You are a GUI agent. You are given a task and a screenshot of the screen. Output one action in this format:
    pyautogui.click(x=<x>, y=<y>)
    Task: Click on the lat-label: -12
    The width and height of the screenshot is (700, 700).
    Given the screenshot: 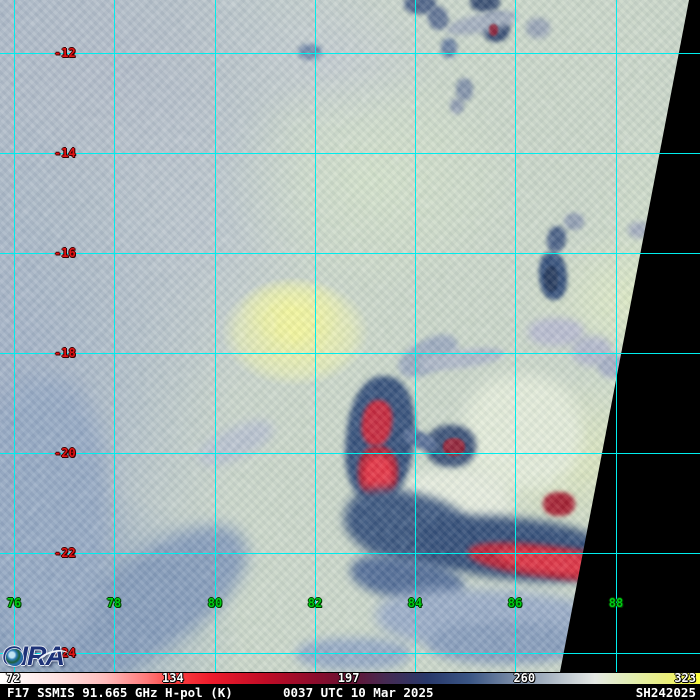 What is the action you would take?
    pyautogui.click(x=65, y=53)
    